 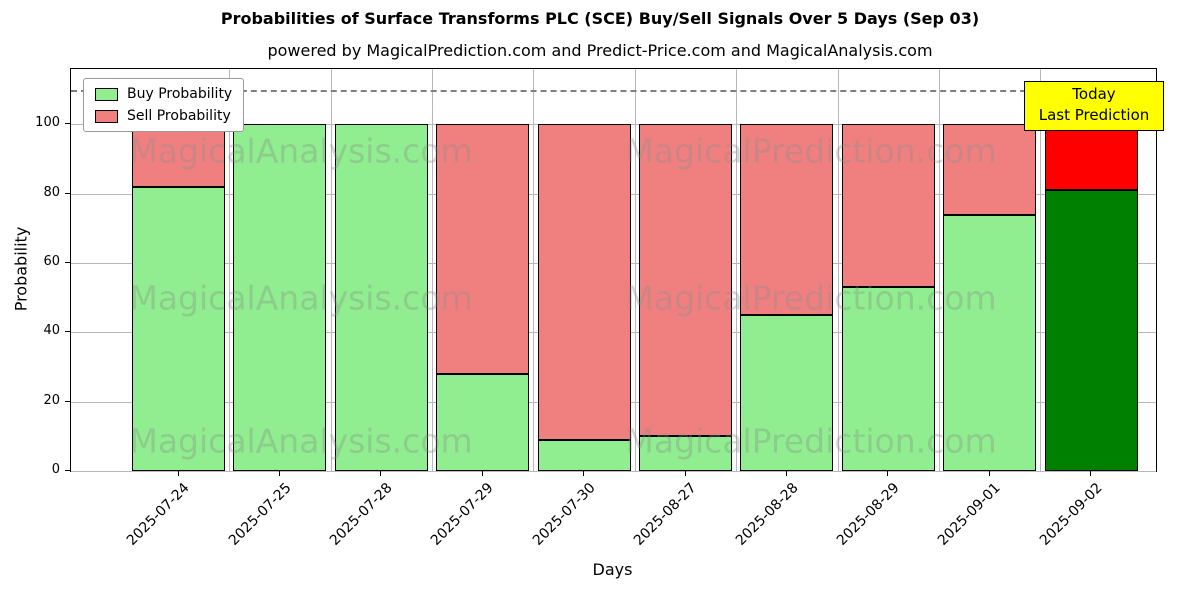 What do you see at coordinates (612, 569) in the screenshot?
I see `x-axis-label: Days` at bounding box center [612, 569].